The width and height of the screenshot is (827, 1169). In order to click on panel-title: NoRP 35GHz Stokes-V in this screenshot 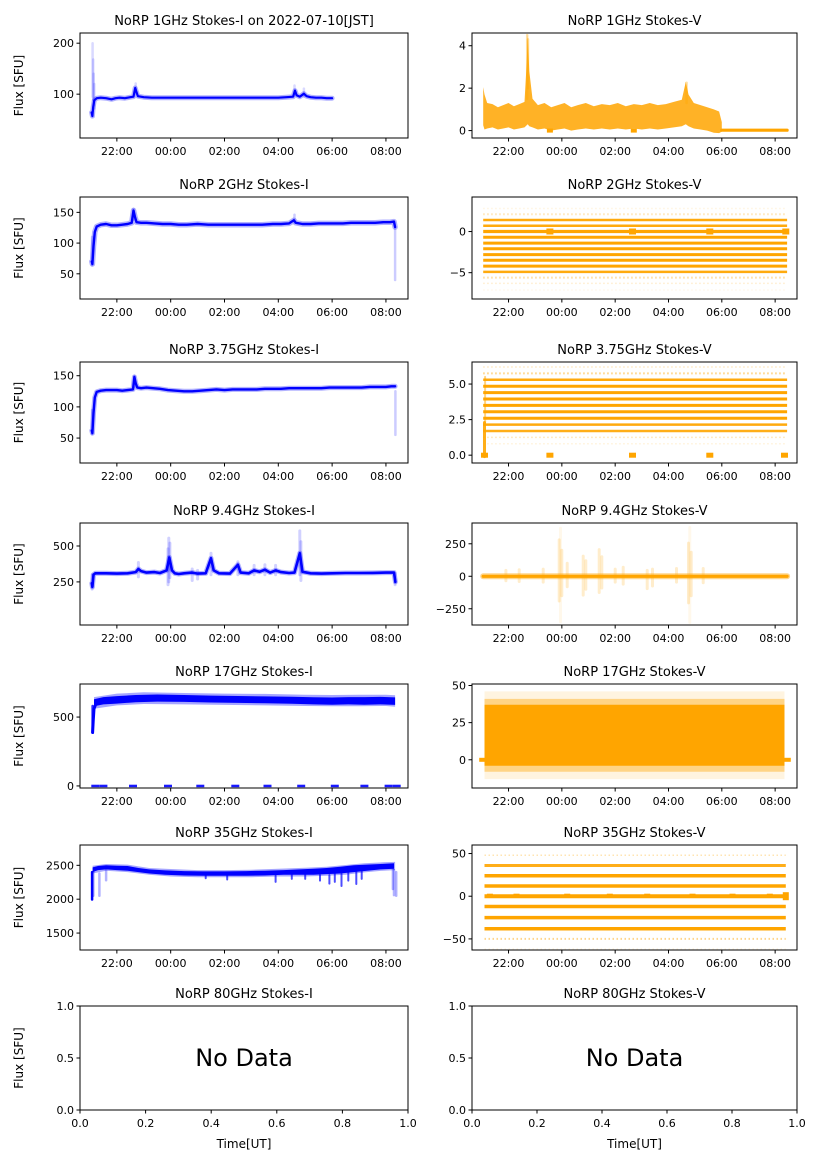, I will do `click(635, 833)`.